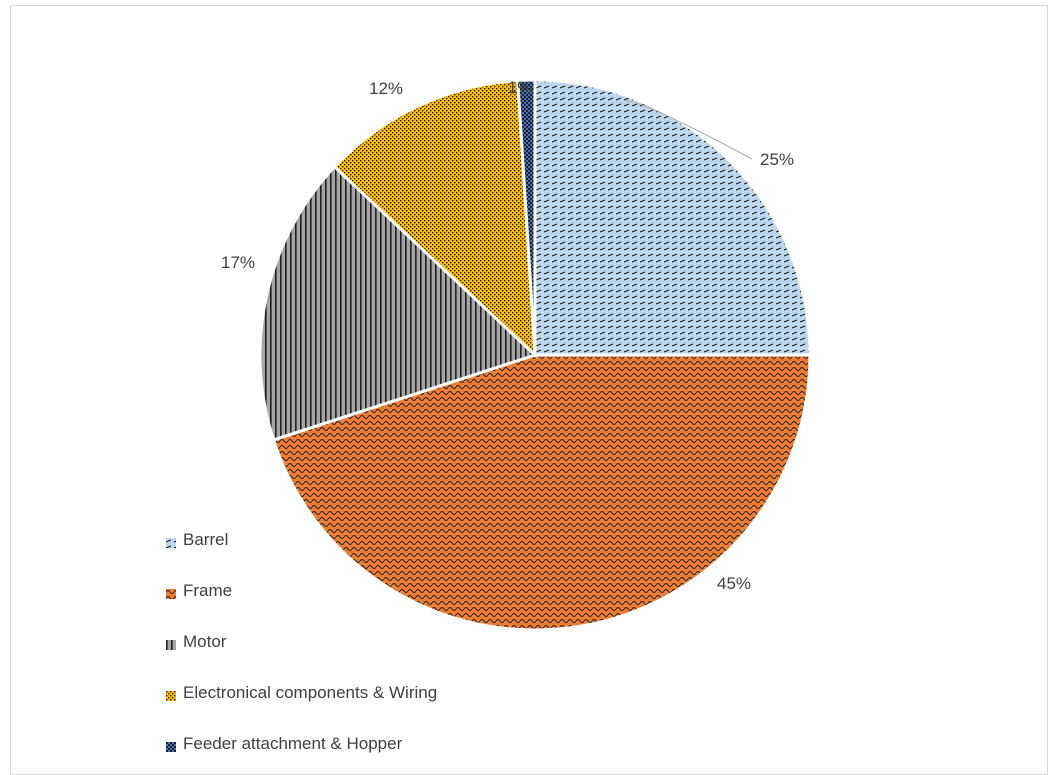  Describe the element at coordinates (171, 694) in the screenshot. I see `legend-swatch-electronics` at that location.